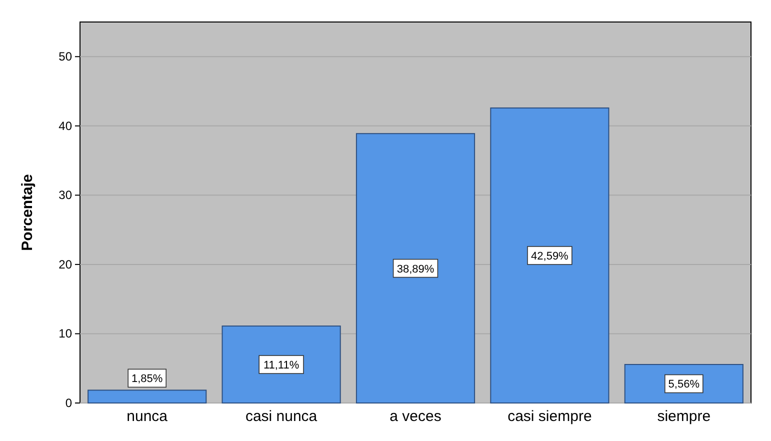  Describe the element at coordinates (65, 333) in the screenshot. I see `y-tick-label: 10` at that location.